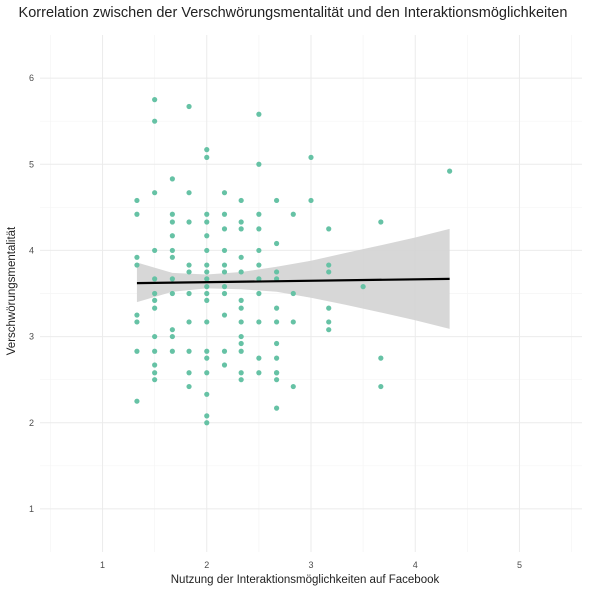 This screenshot has width=591, height=591. What do you see at coordinates (12, 290) in the screenshot?
I see `y-axis-label: Verschwörungsmentalität` at bounding box center [12, 290].